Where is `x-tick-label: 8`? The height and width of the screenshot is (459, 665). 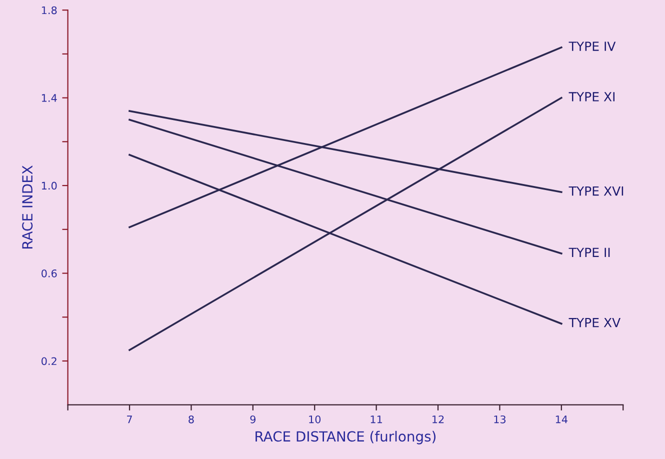
x-tick-label: 8 is located at coordinates (191, 419).